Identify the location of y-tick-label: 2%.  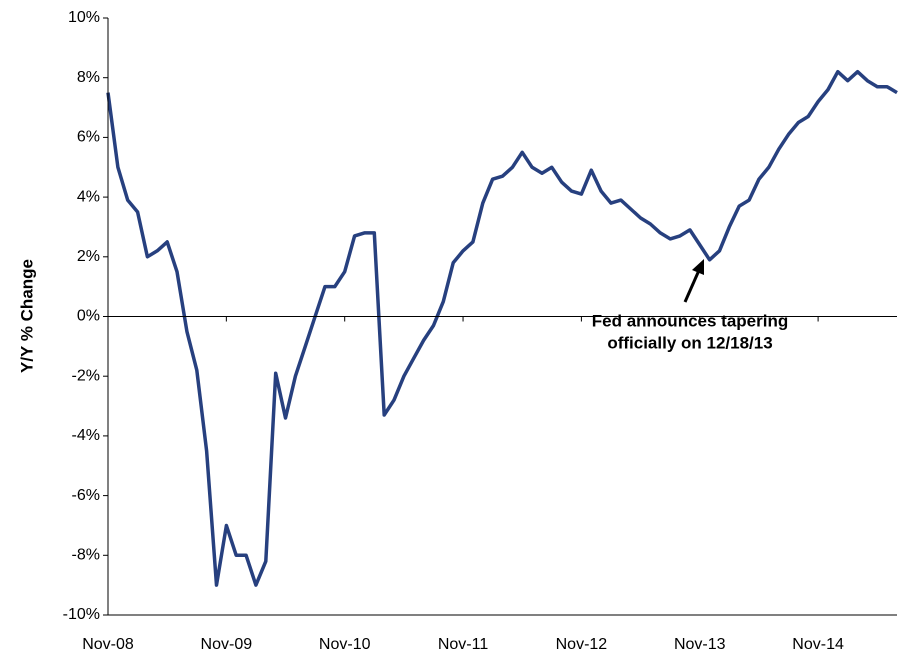
(88, 256).